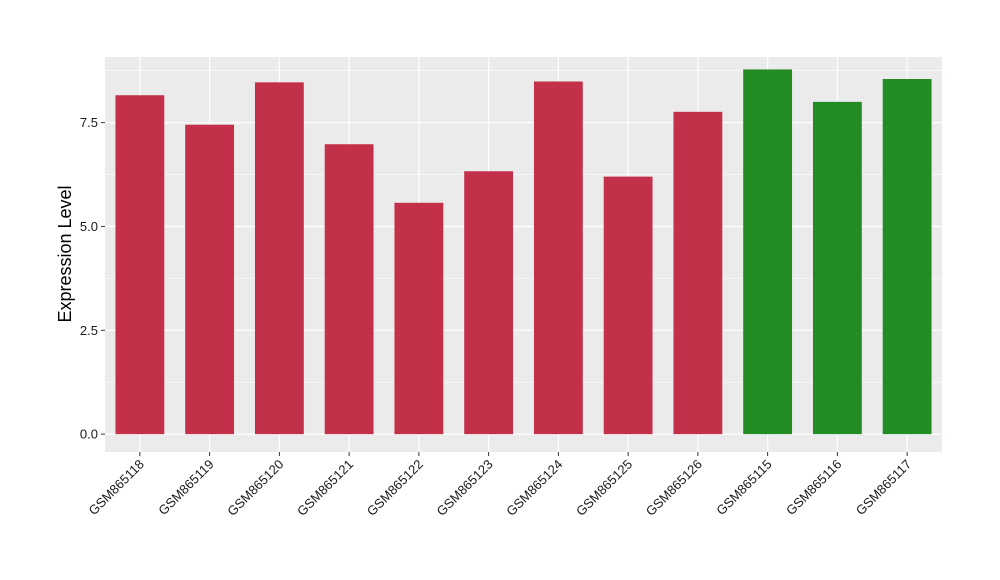 Image resolution: width=1000 pixels, height=580 pixels. I want to click on x-tick-label: GSM865117, so click(884, 488).